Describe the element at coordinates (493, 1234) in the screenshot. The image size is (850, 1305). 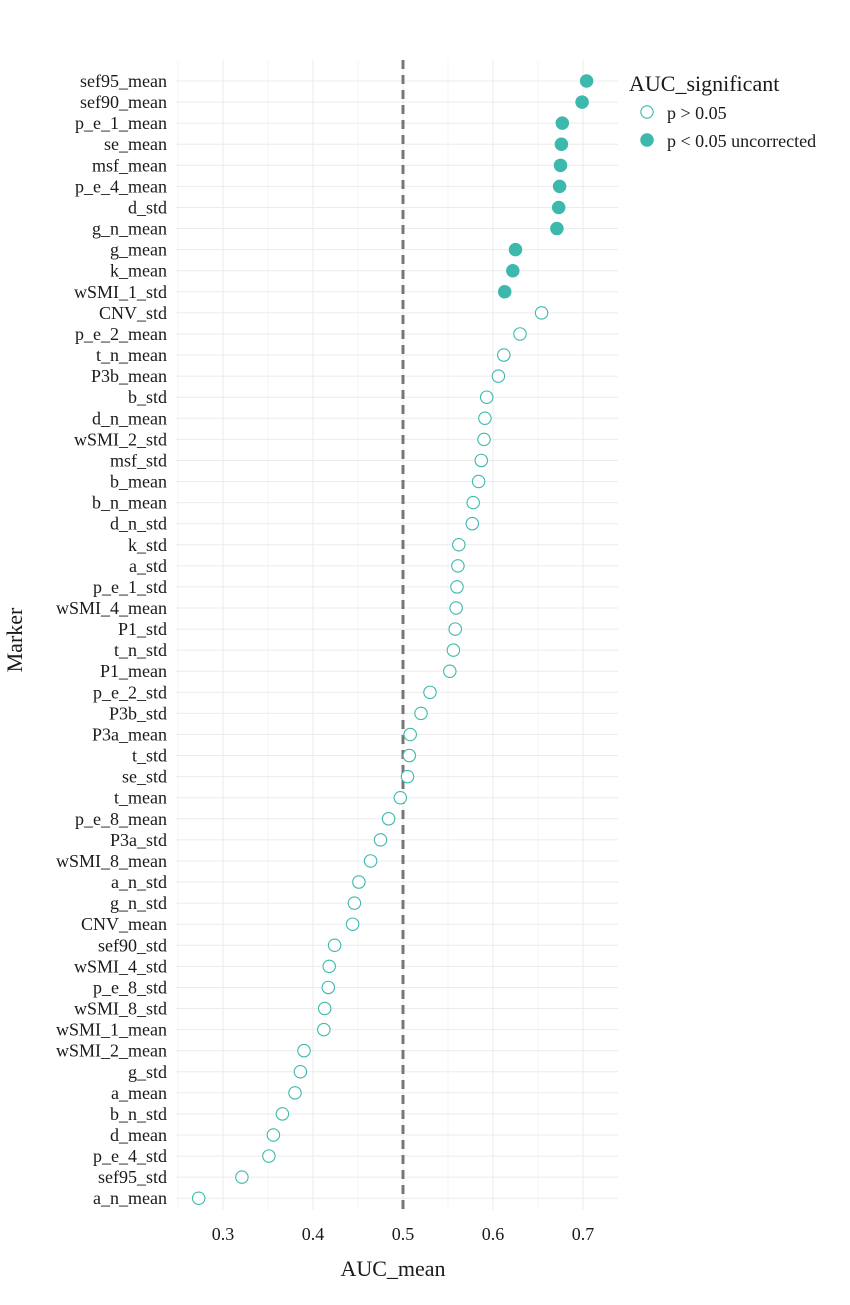
I see `x-tick-label: 0.6` at that location.